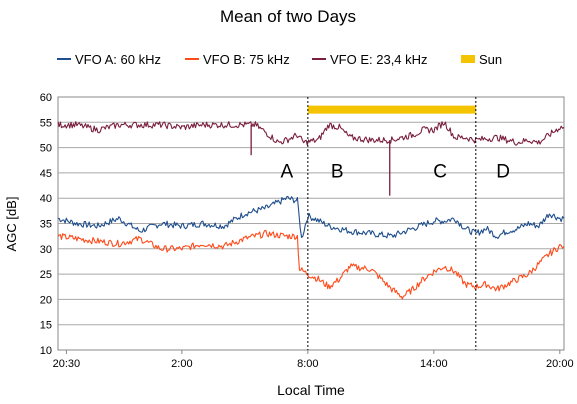 This screenshot has width=577, height=404. Describe the element at coordinates (11, 224) in the screenshot. I see `y-axis-label: AGC [dB]` at that location.